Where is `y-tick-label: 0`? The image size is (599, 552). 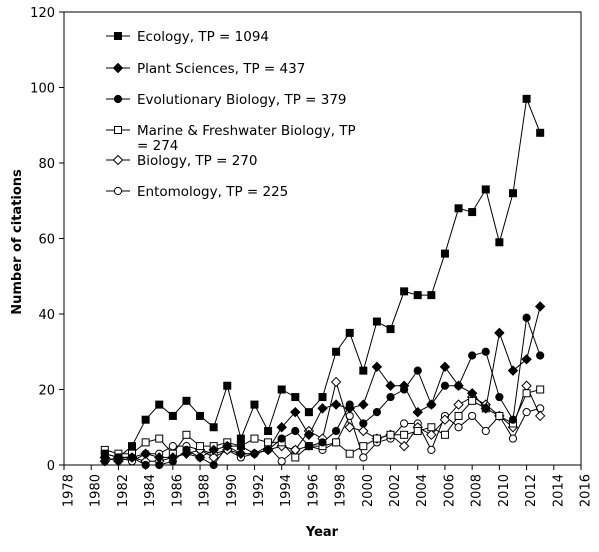
y-tick-label: 0 is located at coordinates (51, 466).